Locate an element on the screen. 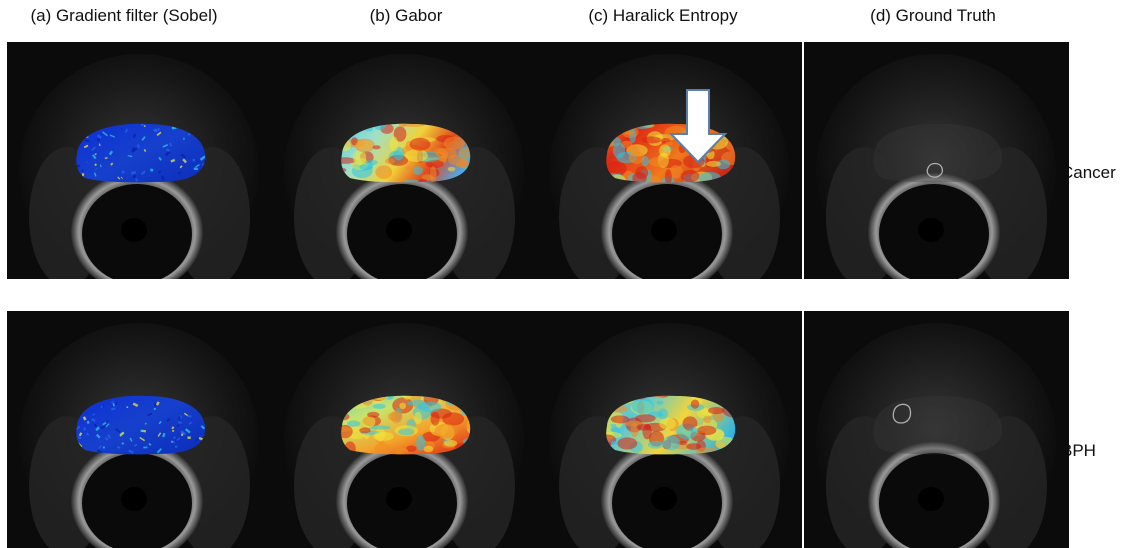 This screenshot has height=548, width=1139. white-down-arrow-icon is located at coordinates (698, 126).